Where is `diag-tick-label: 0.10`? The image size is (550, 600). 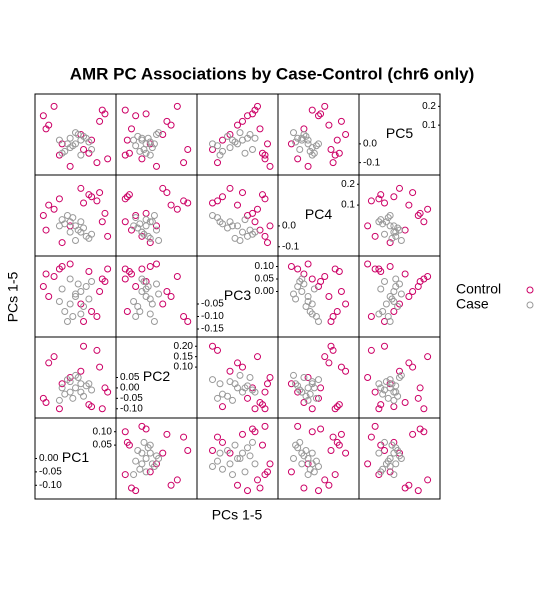 diag-tick-label: 0.10 is located at coordinates (265, 266).